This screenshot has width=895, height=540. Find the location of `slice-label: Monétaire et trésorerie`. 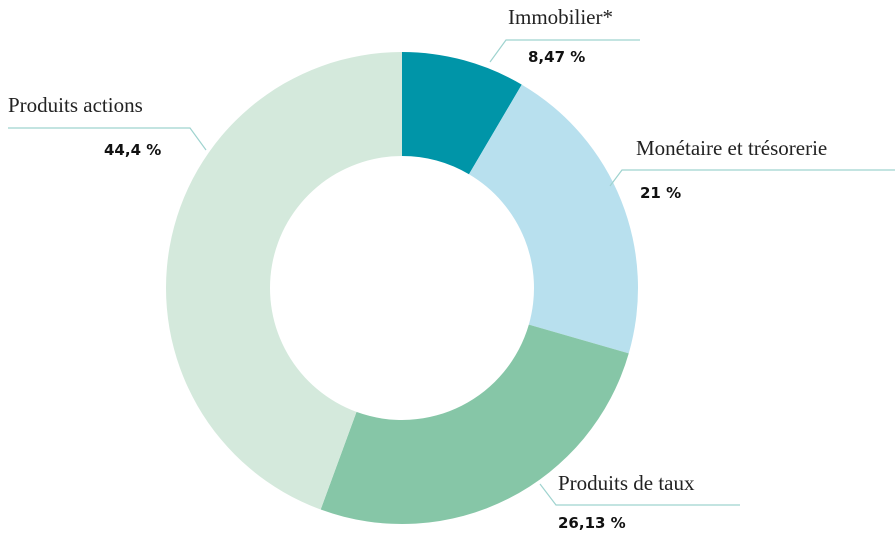

slice-label: Monétaire et trésorerie is located at coordinates (731, 148).